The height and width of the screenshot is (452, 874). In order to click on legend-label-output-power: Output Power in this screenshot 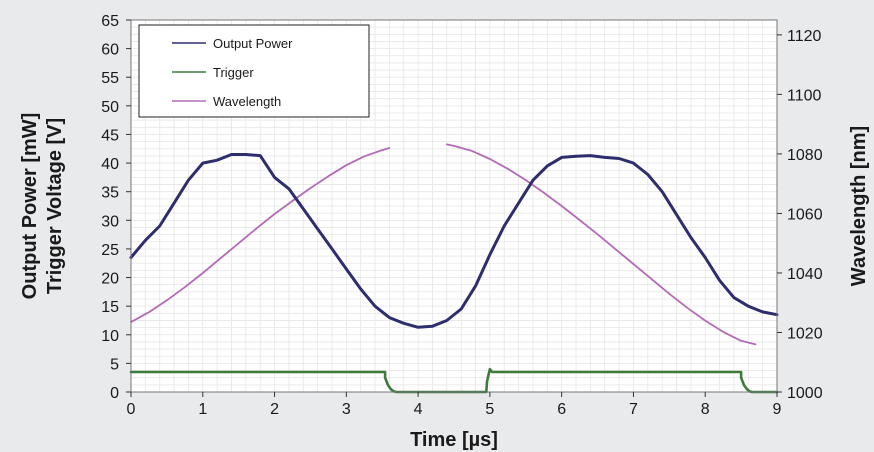, I will do `click(253, 43)`.